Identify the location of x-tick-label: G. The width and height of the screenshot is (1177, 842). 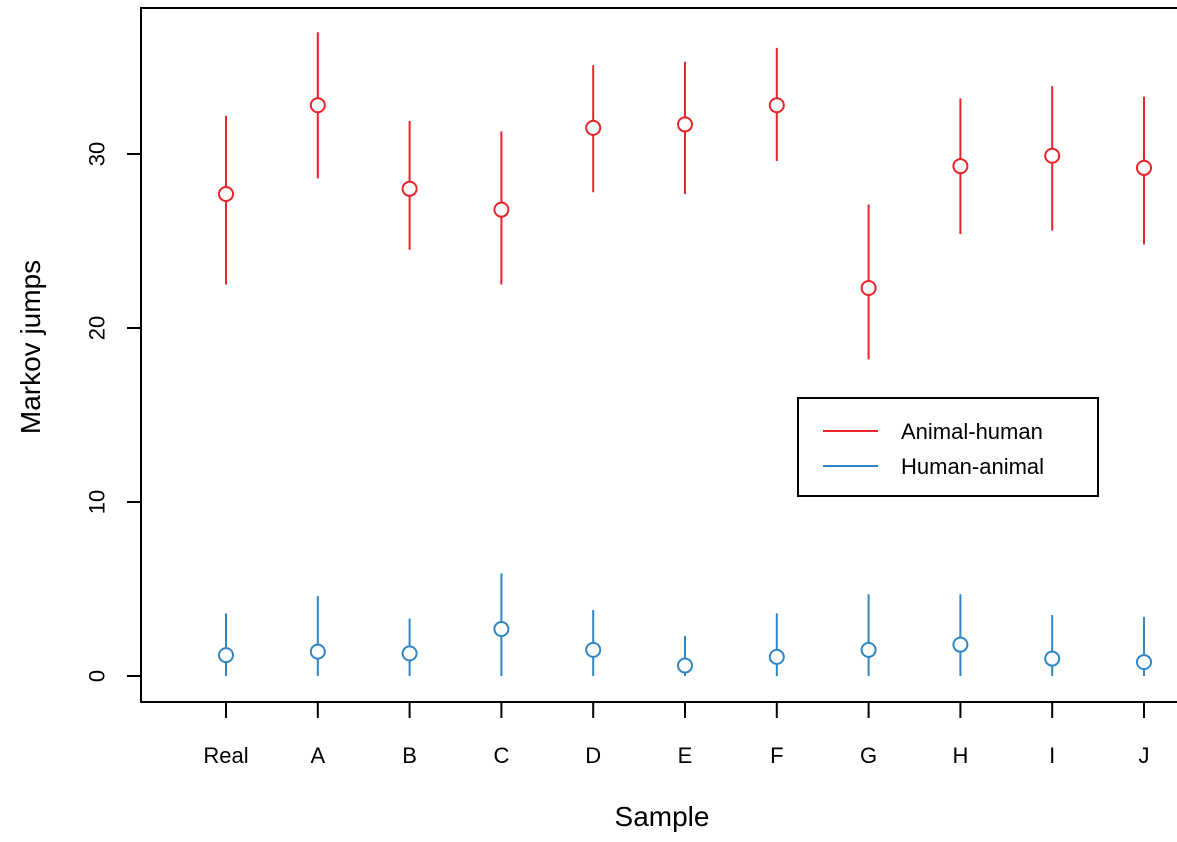
(868, 755).